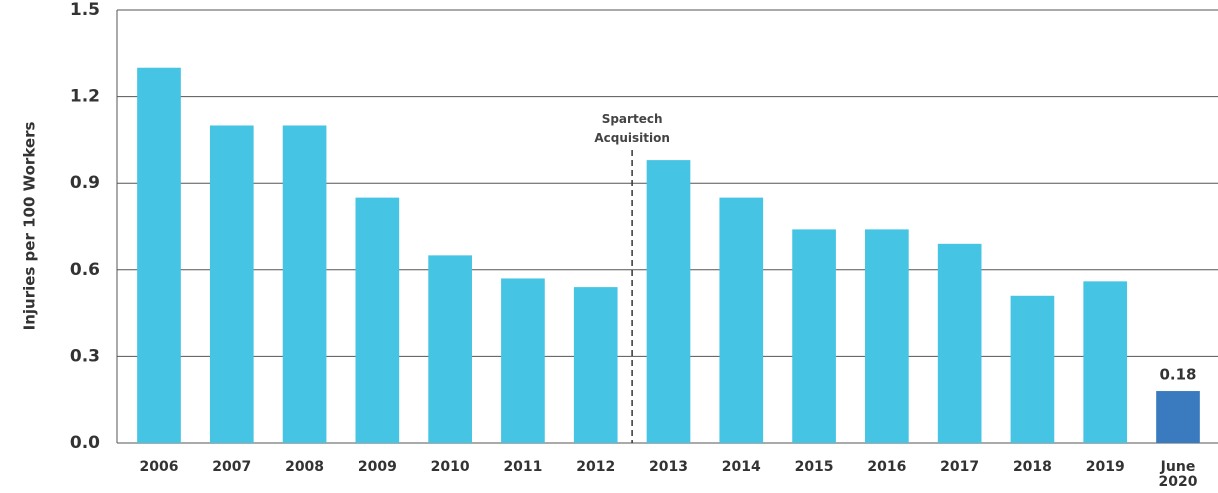 Image resolution: width=1218 pixels, height=493 pixels. Describe the element at coordinates (85, 10) in the screenshot. I see `y-tick-label: 1.5` at that location.